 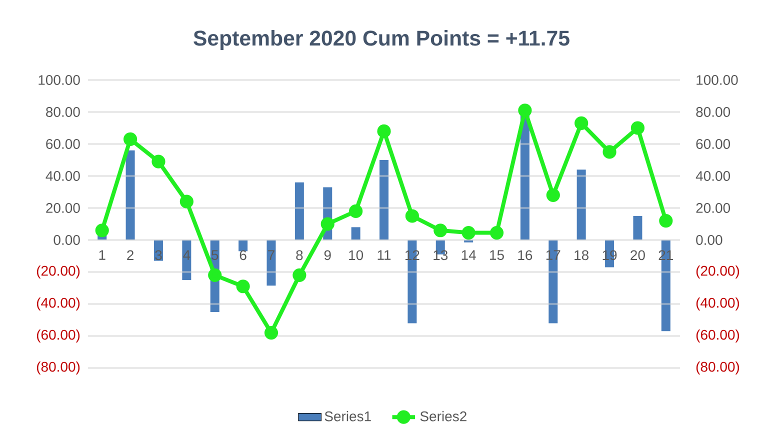 I want to click on x-tick-label: 3, so click(x=158, y=255).